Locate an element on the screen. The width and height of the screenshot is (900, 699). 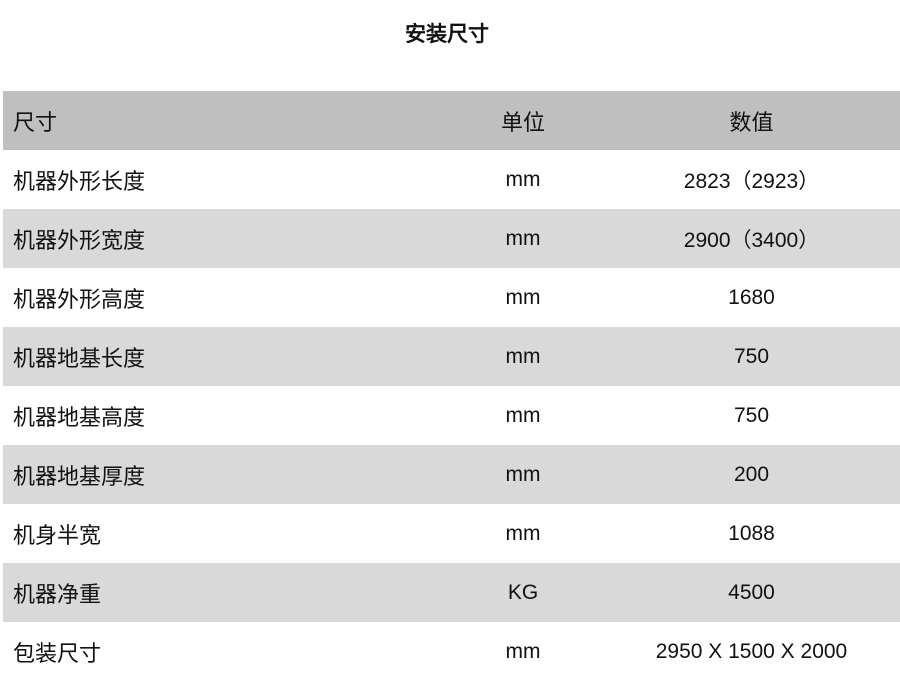
table-row: 机器外形宽度 mm 2900（3400） is located at coordinates (451, 238).